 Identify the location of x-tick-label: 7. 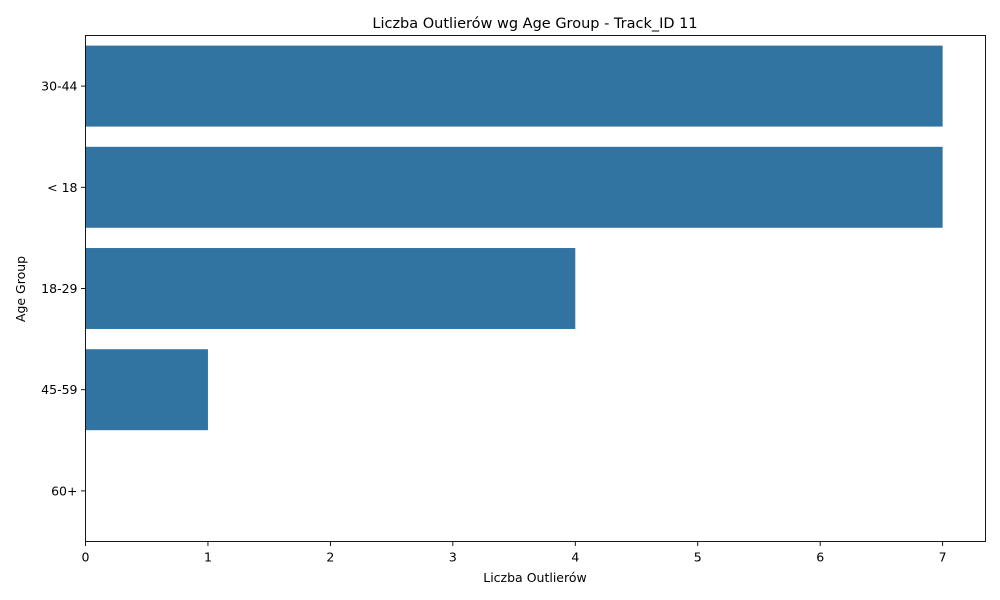
(943, 557).